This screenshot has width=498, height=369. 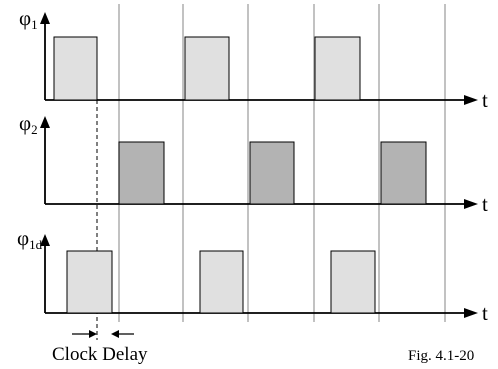 I want to click on signal-label-phi1d: φ1d, so click(x=30, y=239).